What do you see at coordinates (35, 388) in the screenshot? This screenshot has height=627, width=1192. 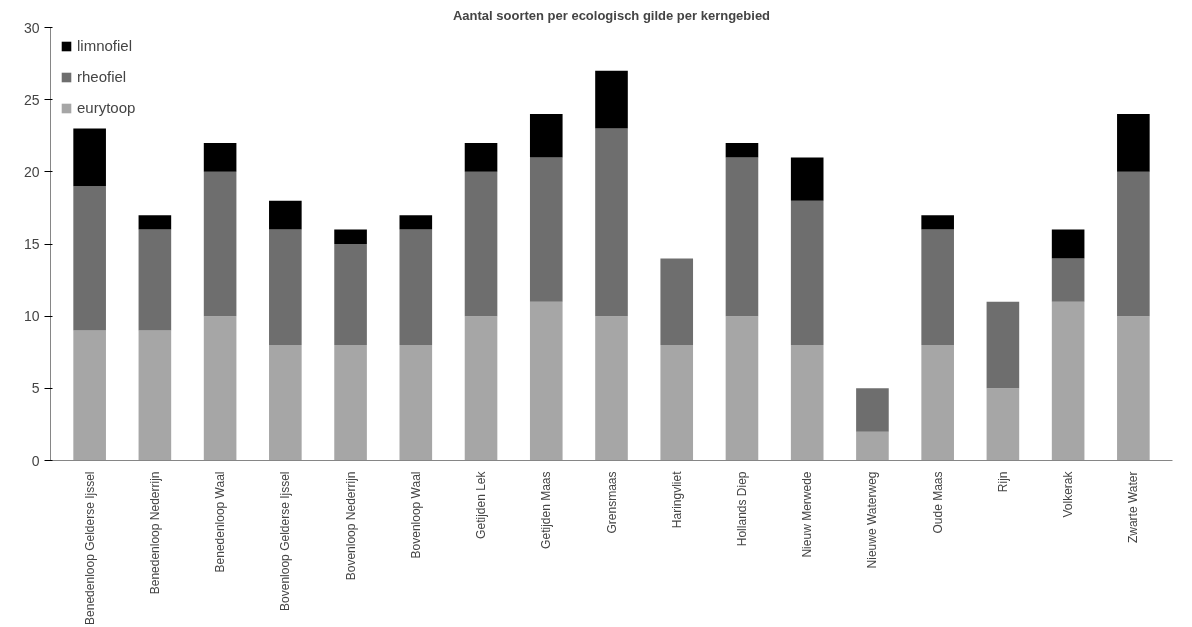 I see `y-tick-label: 5` at bounding box center [35, 388].